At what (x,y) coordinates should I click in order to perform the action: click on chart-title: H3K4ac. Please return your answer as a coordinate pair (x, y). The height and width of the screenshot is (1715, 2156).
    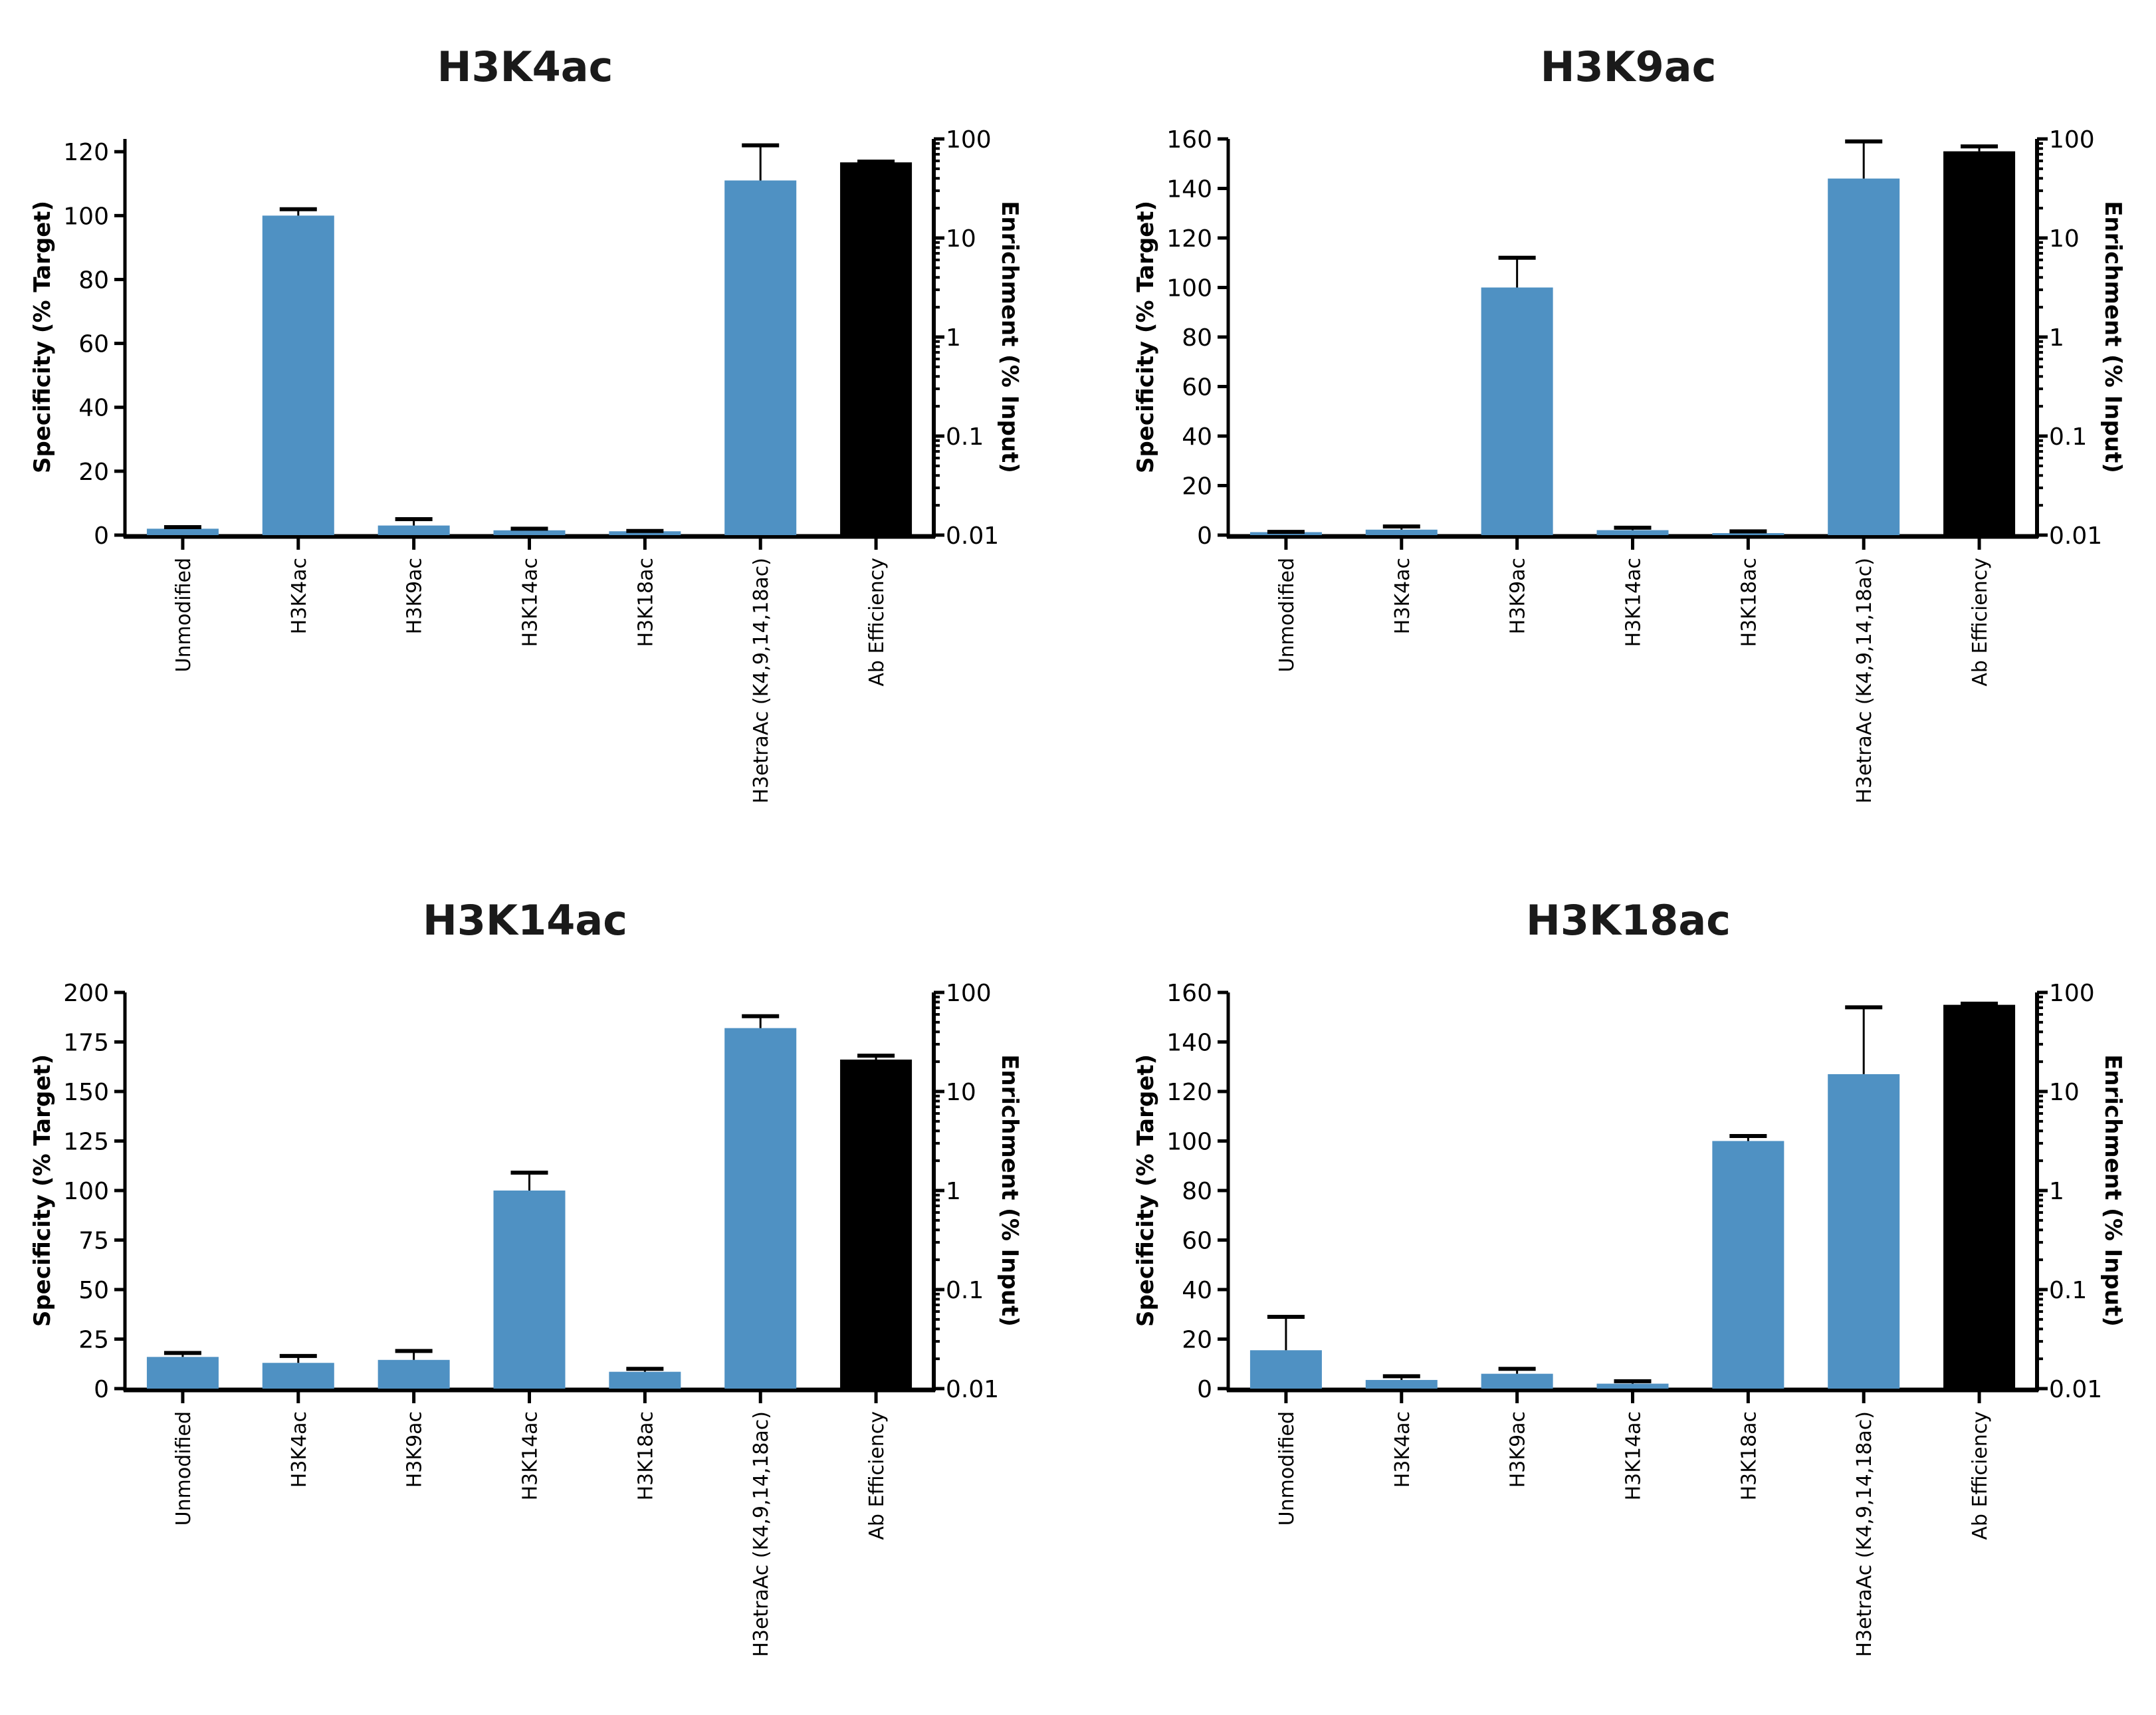
    Looking at the image, I should click on (525, 67).